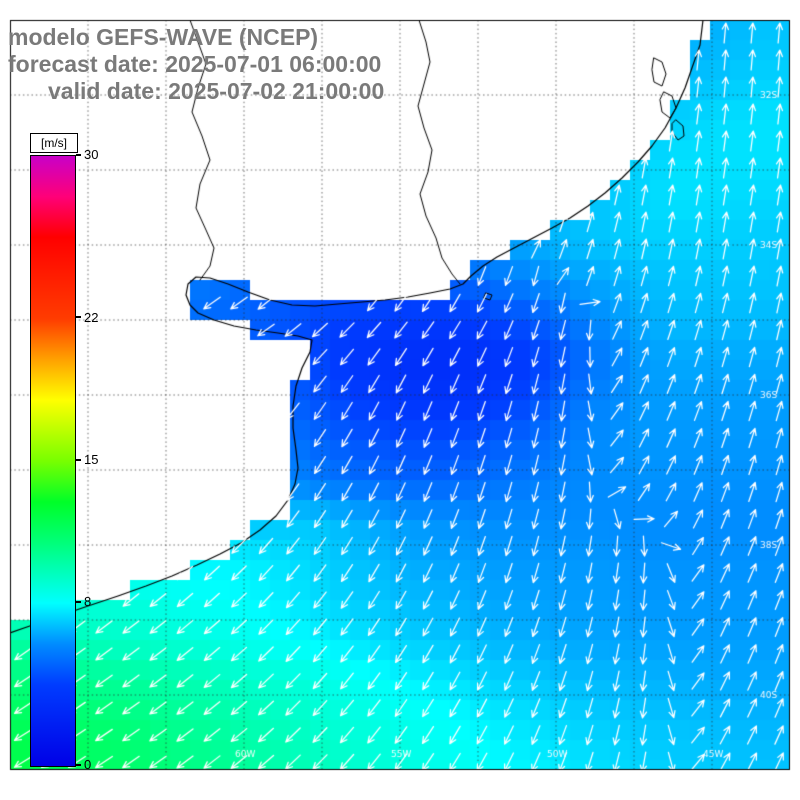  Describe the element at coordinates (91, 317) in the screenshot. I see `colorbar-tick-value: 22` at that location.